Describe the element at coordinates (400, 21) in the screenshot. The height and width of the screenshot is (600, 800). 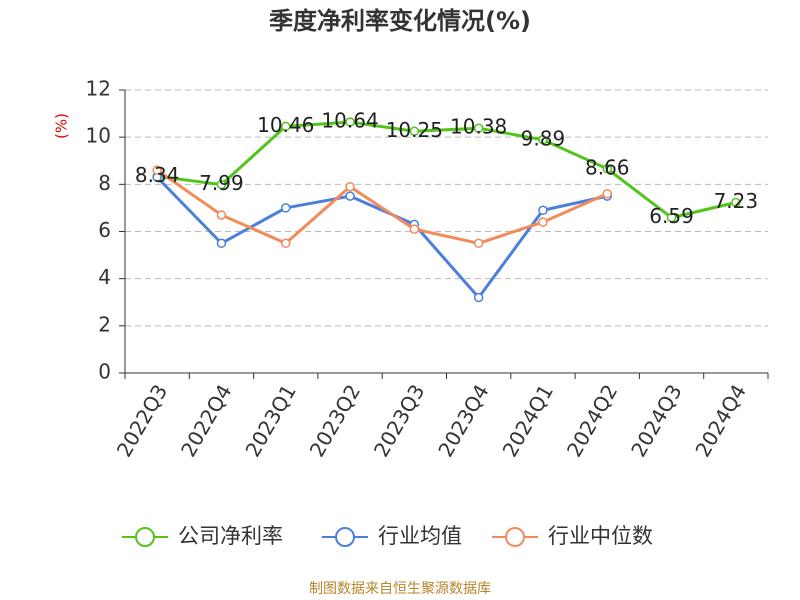
I see `chart-title: 季度净利率变化情况(%)` at that location.